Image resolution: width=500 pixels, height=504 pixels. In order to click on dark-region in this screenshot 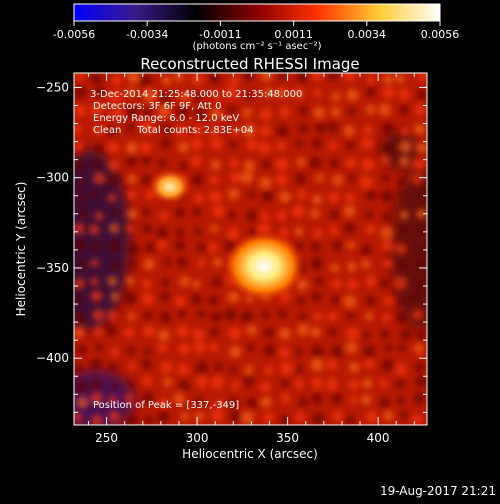, I will do `click(408, 250)`.